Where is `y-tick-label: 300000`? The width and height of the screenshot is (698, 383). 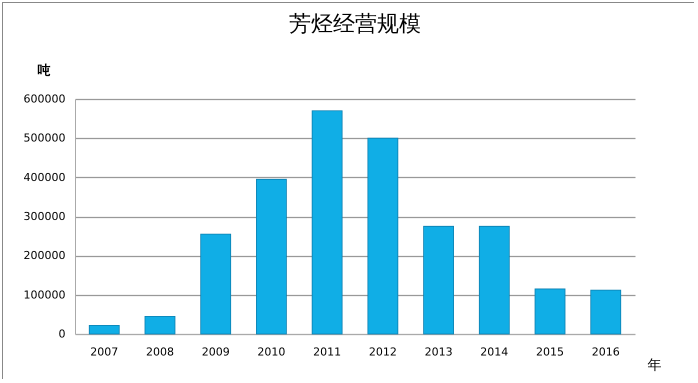
y-tick-label: 300000 is located at coordinates (45, 216).